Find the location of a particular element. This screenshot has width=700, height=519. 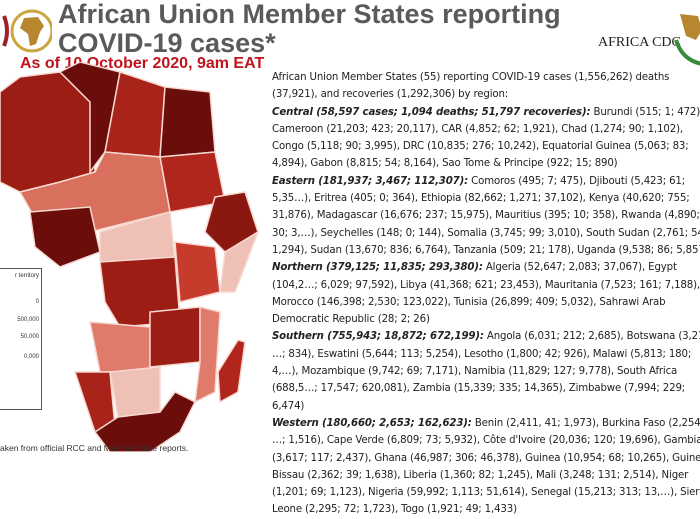

map-region-zambia is located at coordinates (175, 337).